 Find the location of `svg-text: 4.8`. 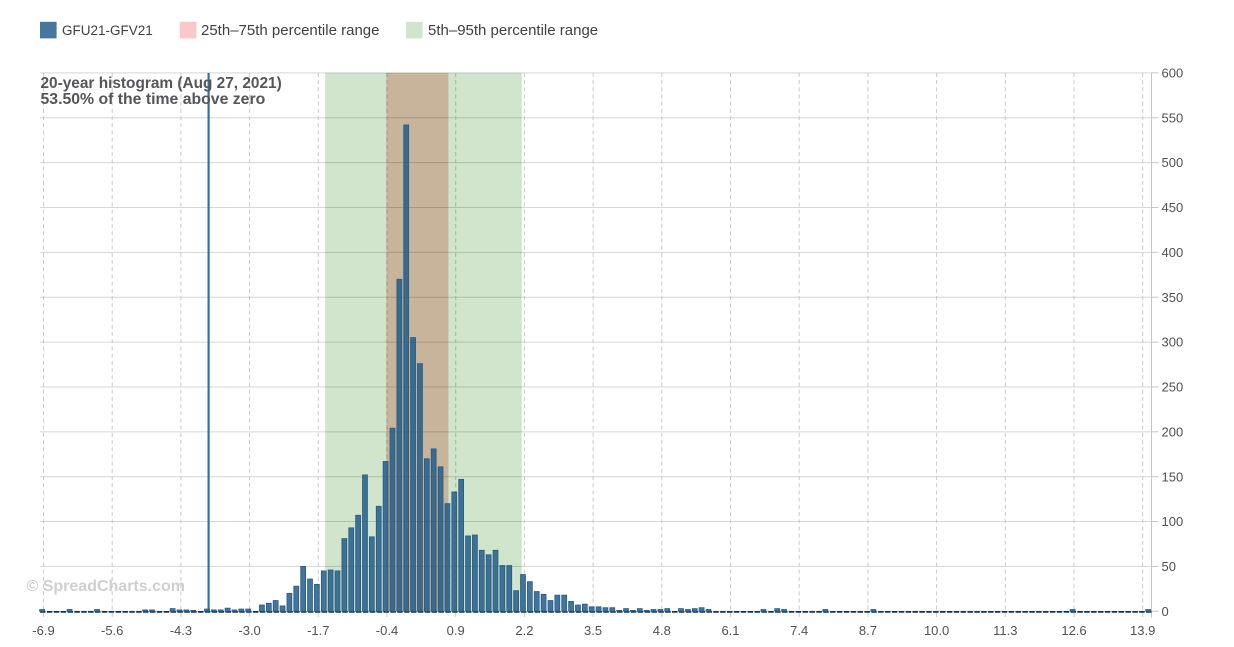

svg-text: 4.8 is located at coordinates (662, 630).